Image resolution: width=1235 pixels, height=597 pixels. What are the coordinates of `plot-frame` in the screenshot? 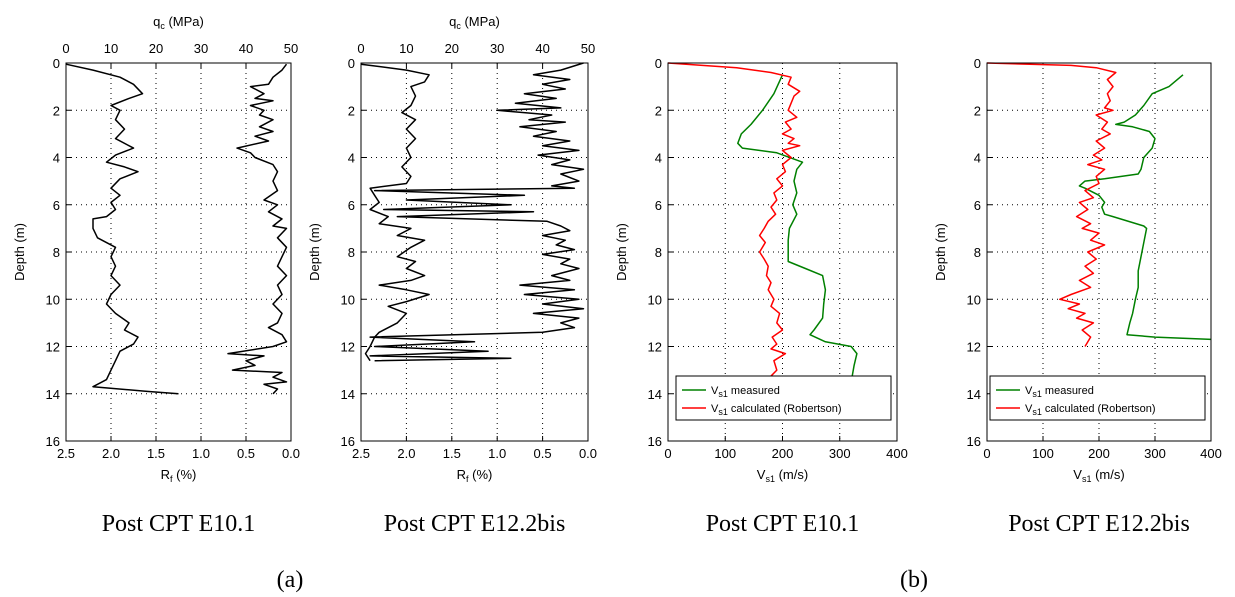 It's located at (178, 252).